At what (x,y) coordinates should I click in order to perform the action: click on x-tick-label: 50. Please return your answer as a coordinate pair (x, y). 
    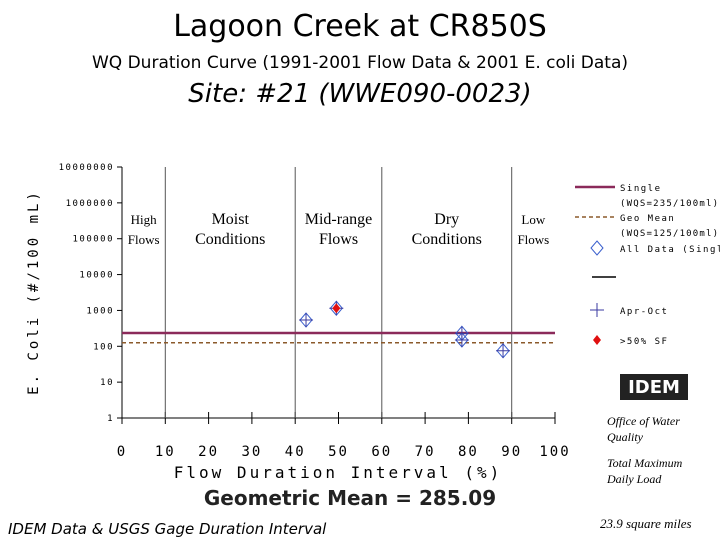
    Looking at the image, I should click on (338, 452).